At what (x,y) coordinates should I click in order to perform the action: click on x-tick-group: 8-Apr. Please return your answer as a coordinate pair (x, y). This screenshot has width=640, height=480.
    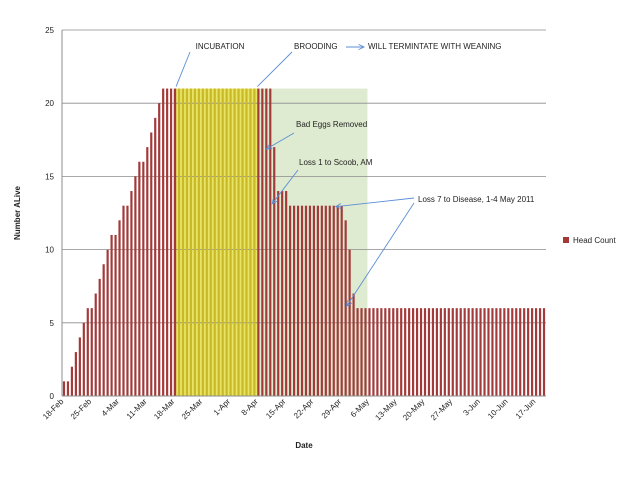
    Looking at the image, I should click on (250, 407).